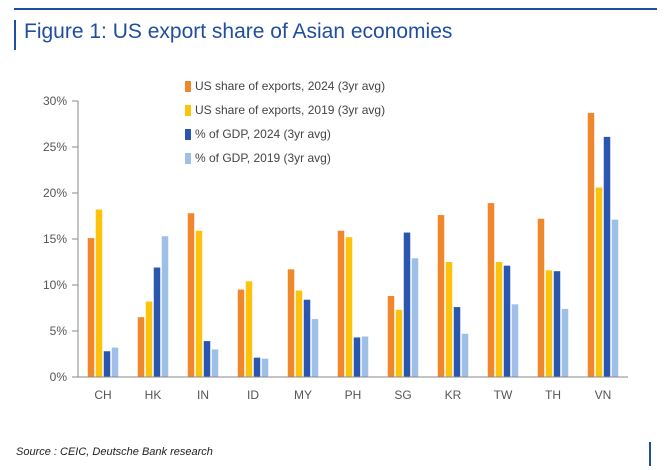  What do you see at coordinates (59, 377) in the screenshot?
I see `y-tick-label: 0%` at bounding box center [59, 377].